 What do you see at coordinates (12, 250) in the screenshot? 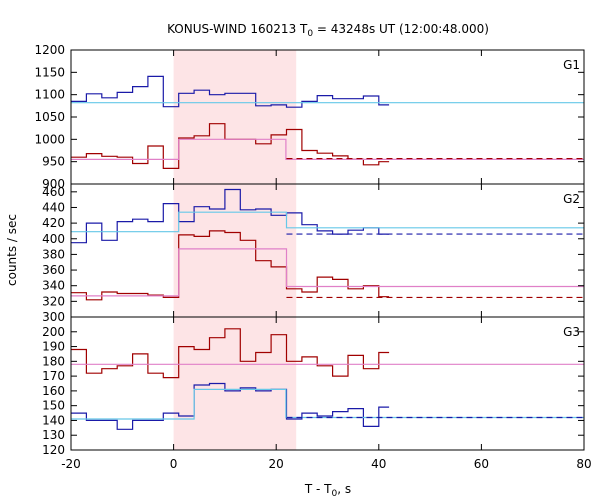
I see `y-axis-label: counts / sec` at bounding box center [12, 250].